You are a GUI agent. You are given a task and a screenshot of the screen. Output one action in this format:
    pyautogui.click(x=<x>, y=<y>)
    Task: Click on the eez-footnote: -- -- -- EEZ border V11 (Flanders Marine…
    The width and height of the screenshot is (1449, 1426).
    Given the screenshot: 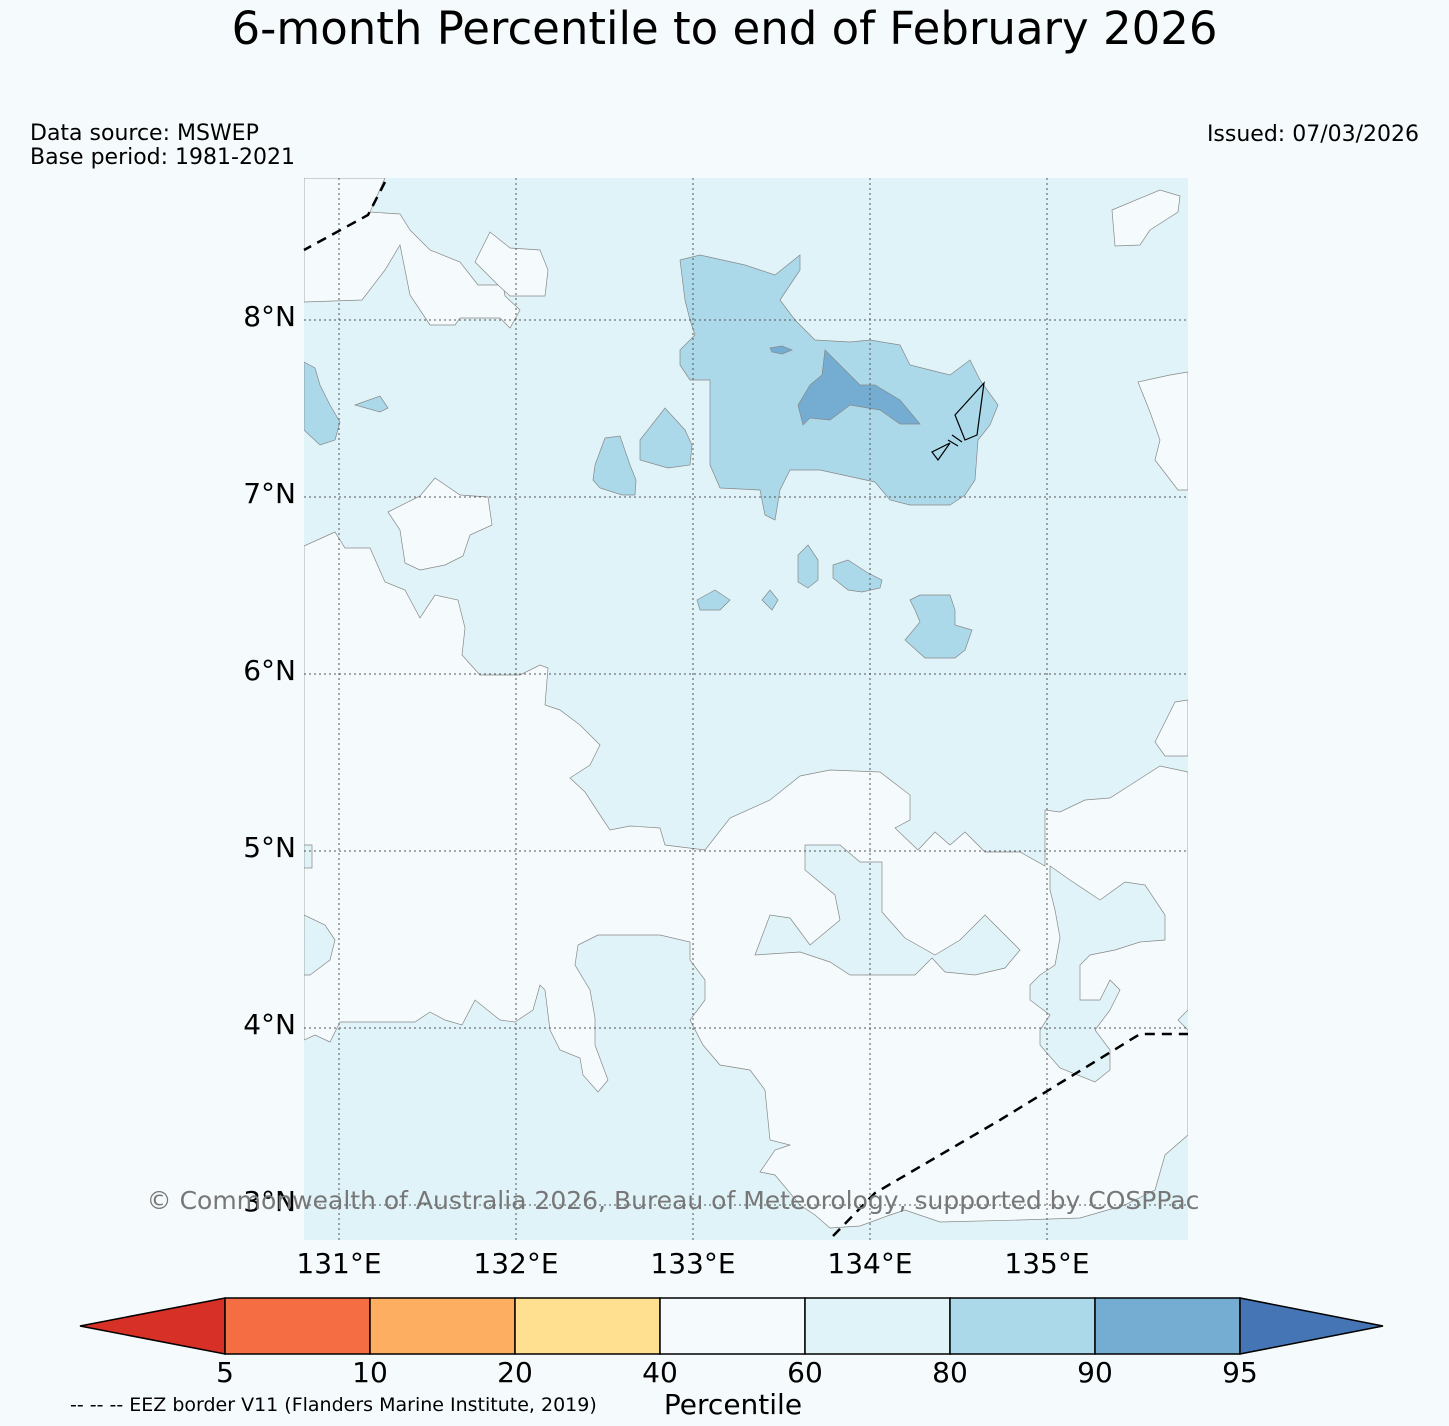 What is the action you would take?
    pyautogui.click(x=333, y=1405)
    